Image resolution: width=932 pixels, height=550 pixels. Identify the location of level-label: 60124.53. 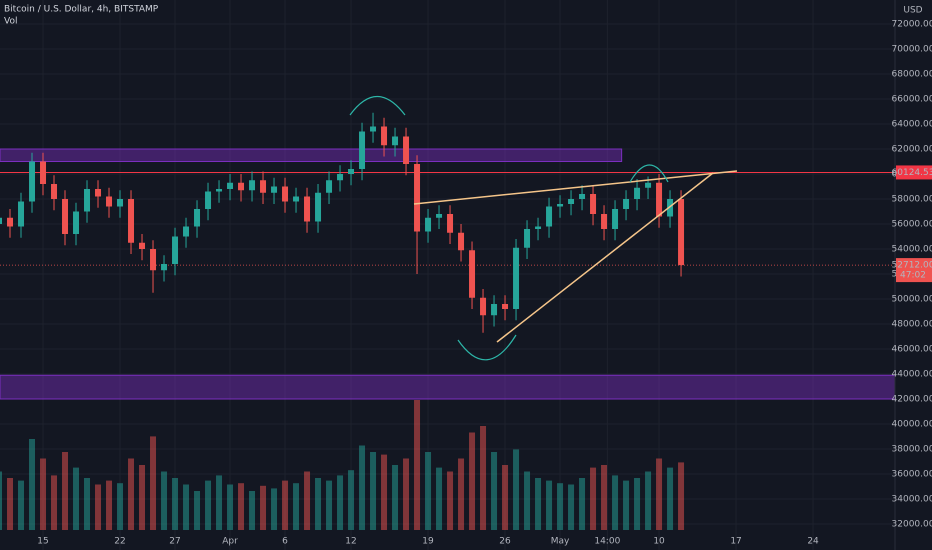
(912, 173).